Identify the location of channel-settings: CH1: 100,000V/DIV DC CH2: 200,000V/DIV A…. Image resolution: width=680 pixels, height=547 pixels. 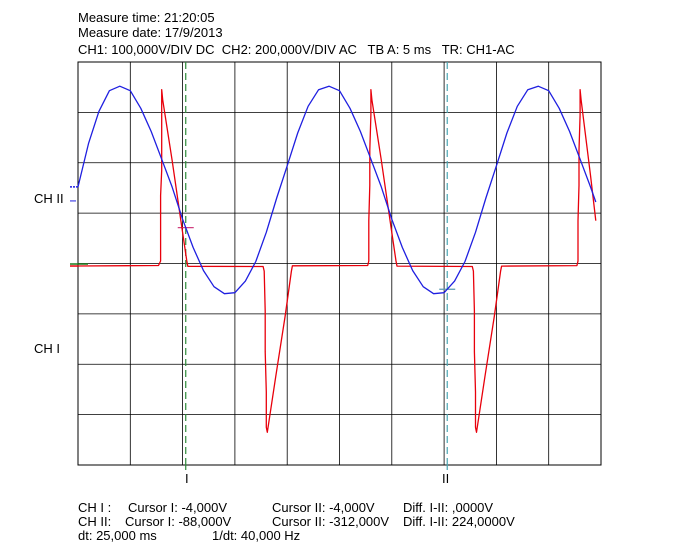
(296, 49).